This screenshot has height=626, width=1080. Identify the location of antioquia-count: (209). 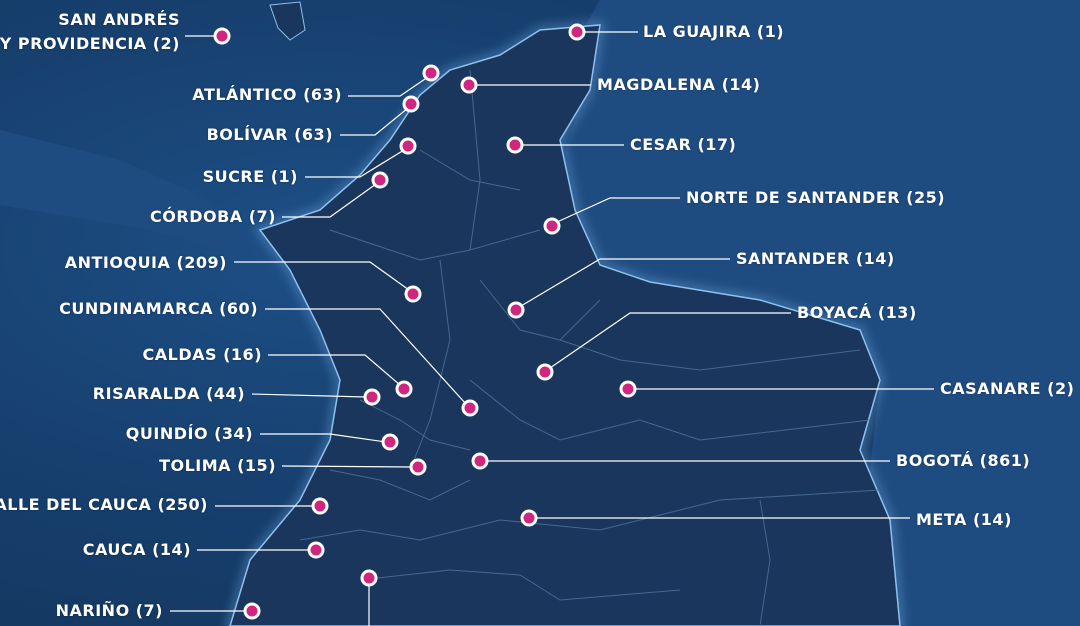
(201, 262).